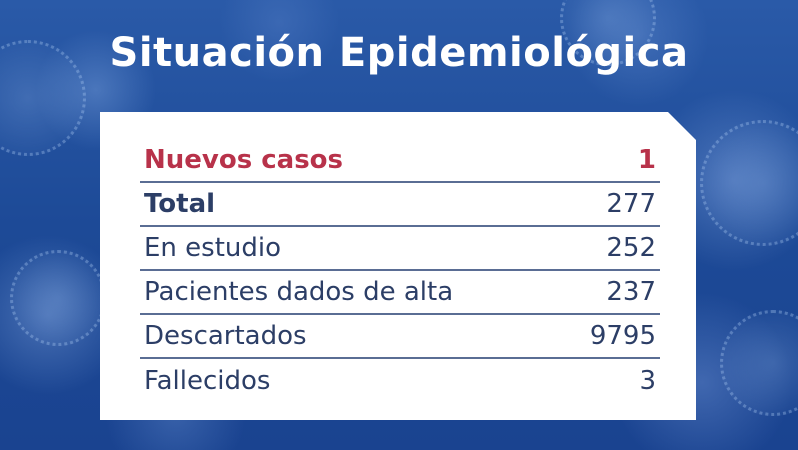 This screenshot has height=450, width=798. I want to click on stat-label: Nuevos casos, so click(244, 160).